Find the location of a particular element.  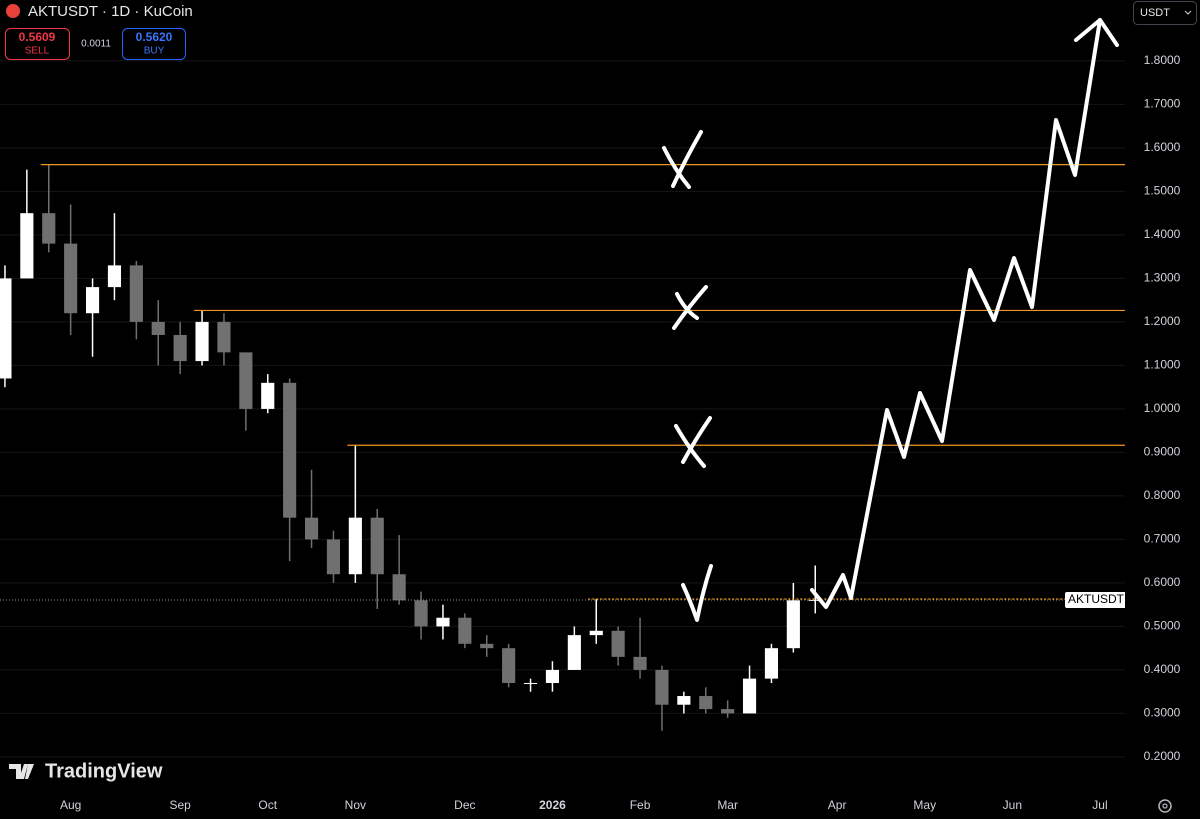

x-tick-label: Sep is located at coordinates (180, 805).